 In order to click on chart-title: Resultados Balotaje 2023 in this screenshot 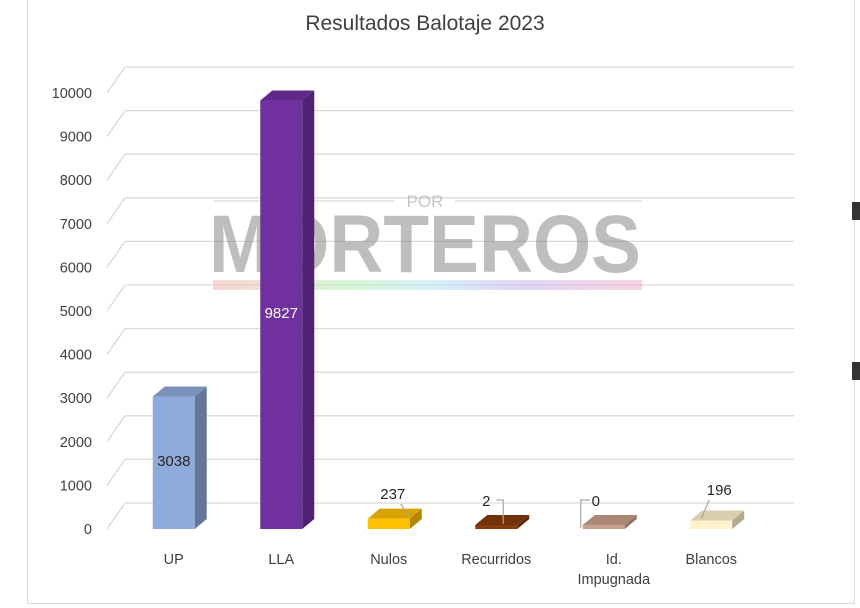, I will do `click(424, 23)`.